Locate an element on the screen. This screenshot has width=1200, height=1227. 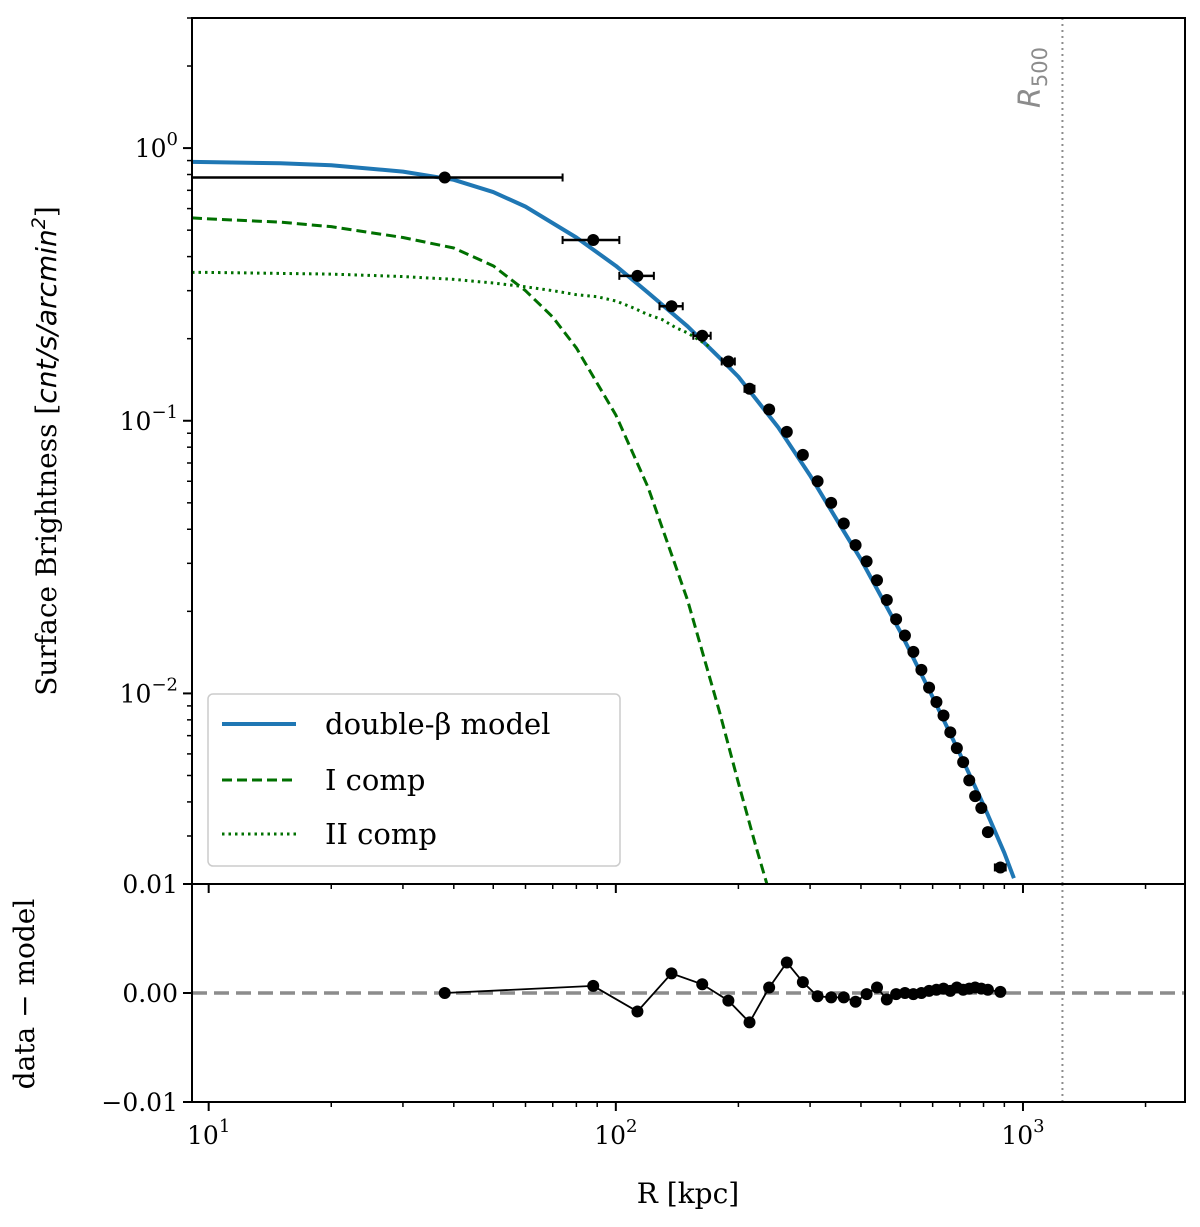
y-tick-label: 10⁻² is located at coordinates (149, 691).